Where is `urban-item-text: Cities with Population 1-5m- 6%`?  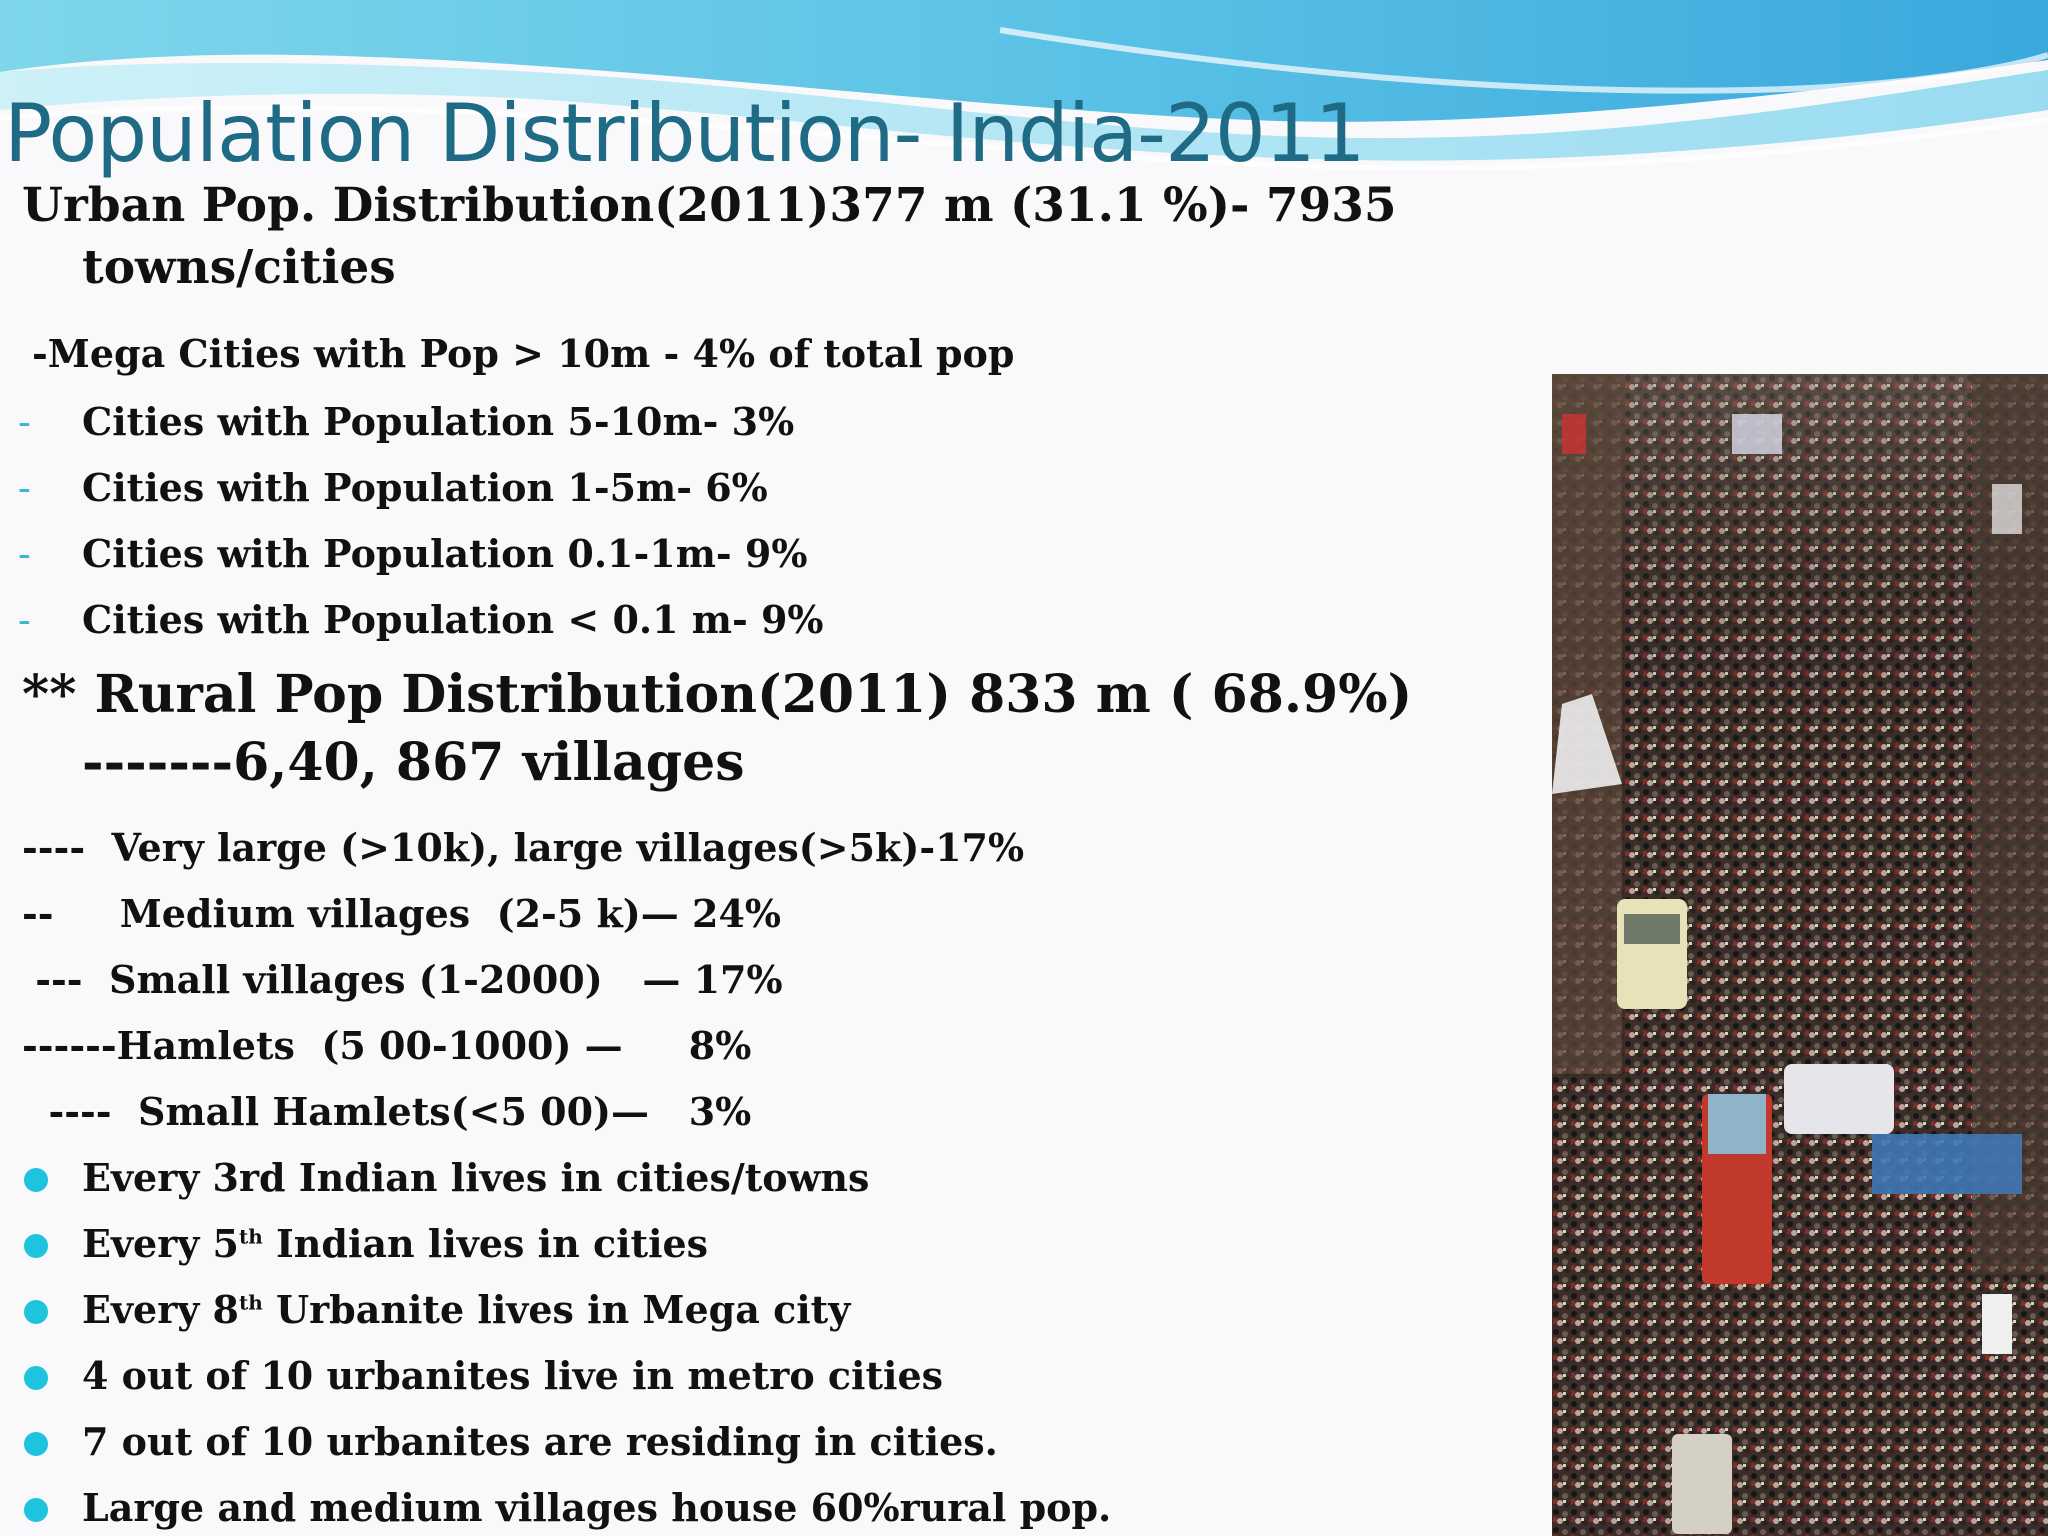 urban-item-text: Cities with Population 1-5m- 6% is located at coordinates (425, 487).